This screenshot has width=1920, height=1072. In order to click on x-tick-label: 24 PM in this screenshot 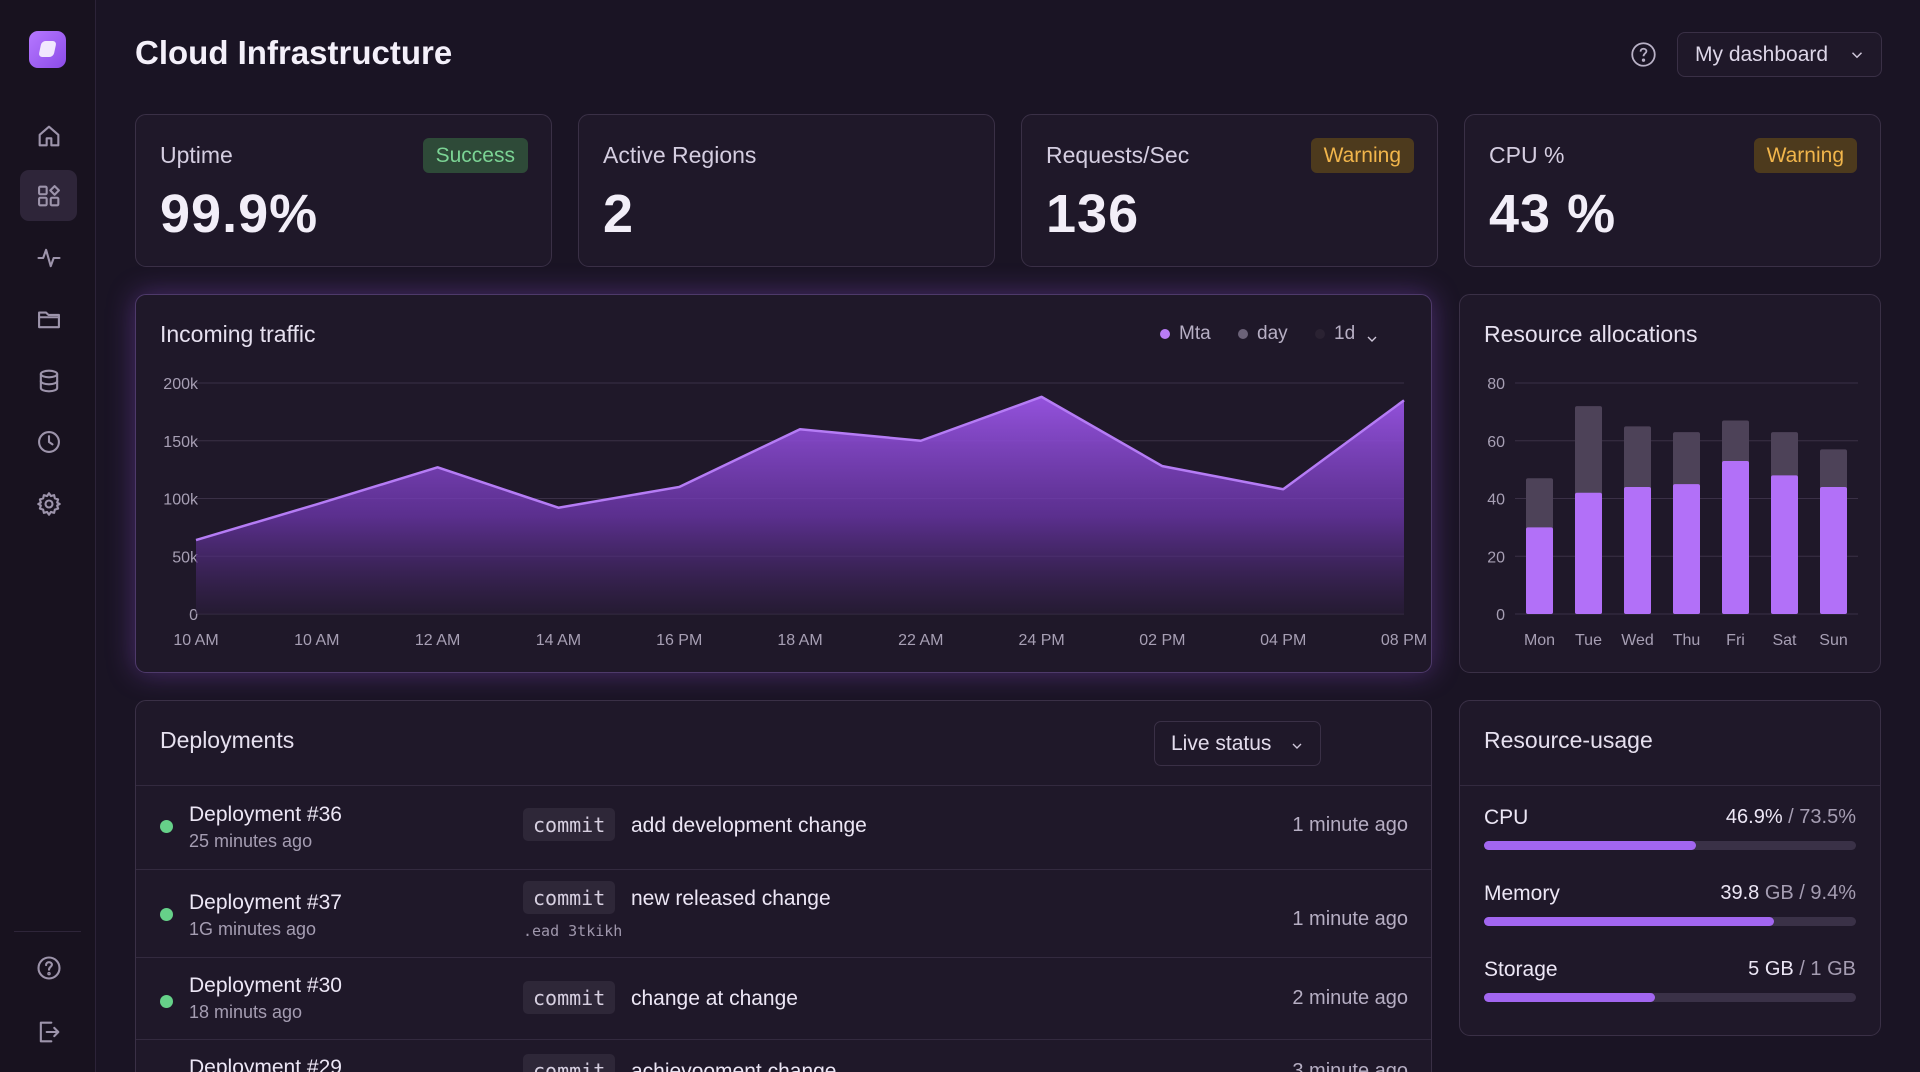, I will do `click(1041, 640)`.